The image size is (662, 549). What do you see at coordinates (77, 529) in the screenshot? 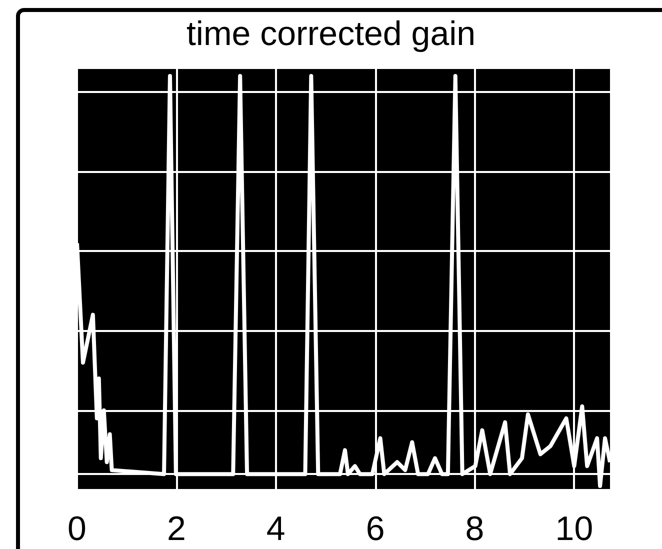
I see `x-tick-label: 0` at bounding box center [77, 529].